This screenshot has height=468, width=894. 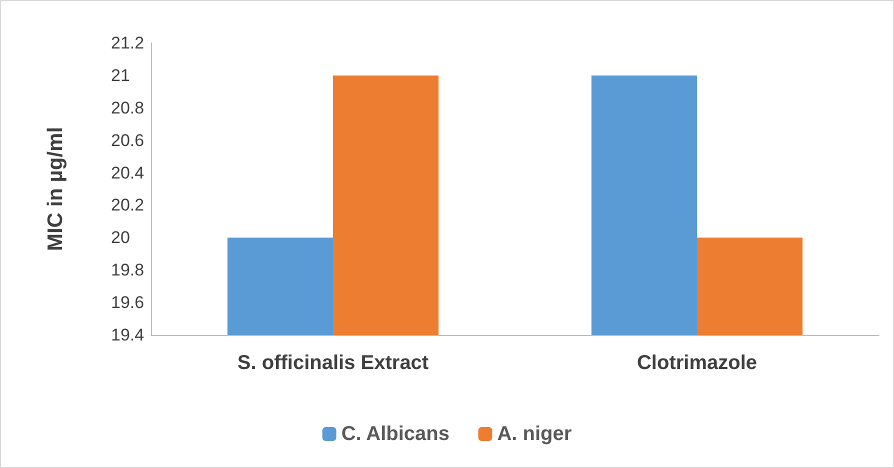 I want to click on y-axis-title: MIC in µg/ml, so click(x=55, y=189).